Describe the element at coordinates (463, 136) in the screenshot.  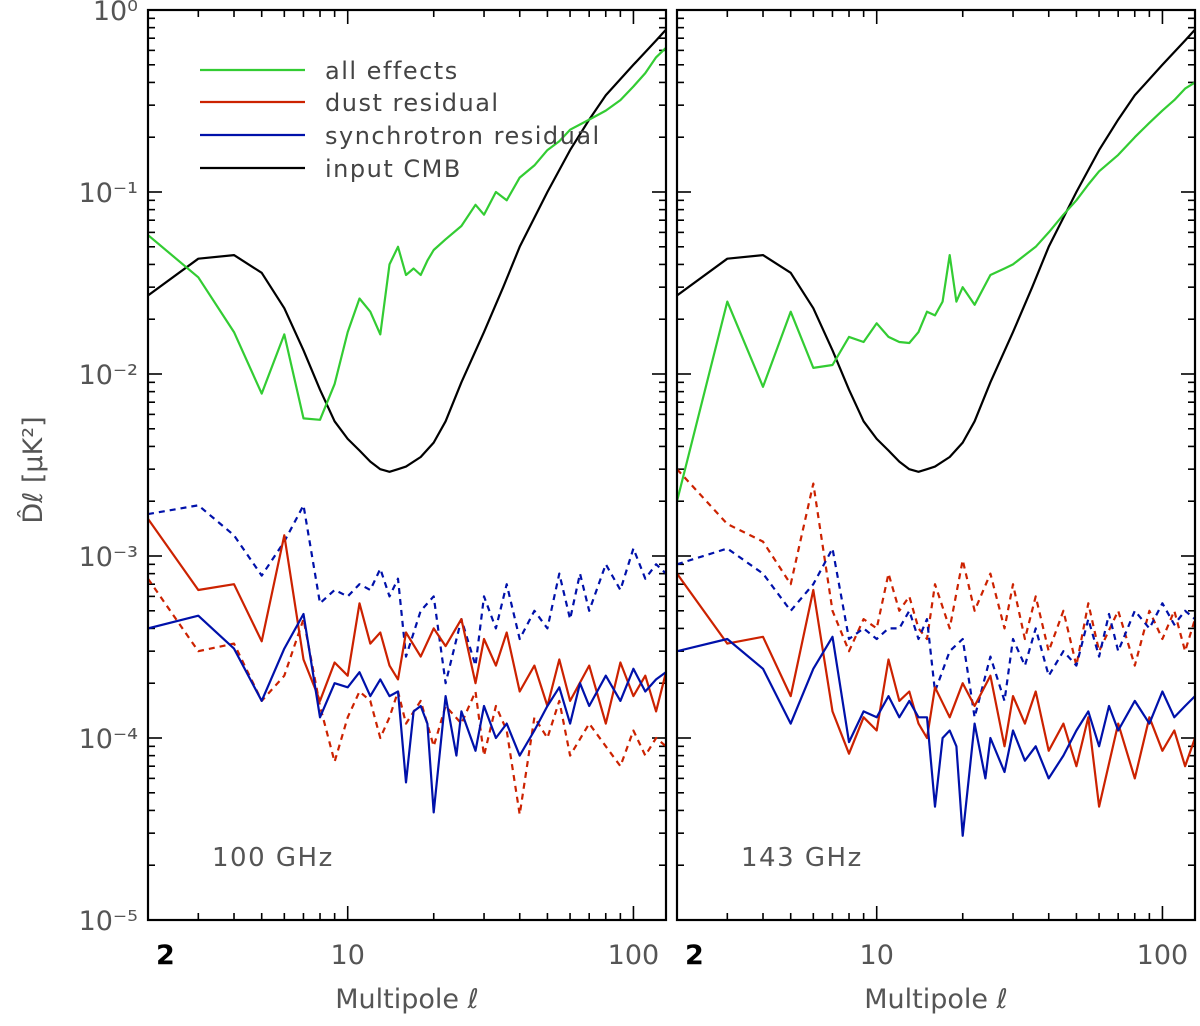
I see `legend-label: synchrotron residual` at that location.